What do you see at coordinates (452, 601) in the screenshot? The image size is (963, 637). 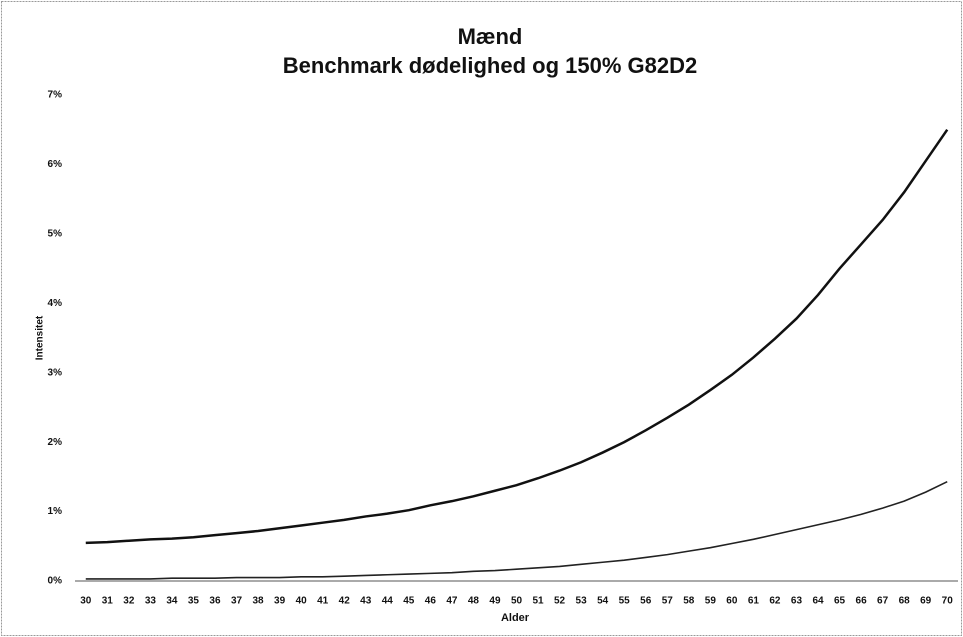 I see `x-tick-label: 47` at bounding box center [452, 601].